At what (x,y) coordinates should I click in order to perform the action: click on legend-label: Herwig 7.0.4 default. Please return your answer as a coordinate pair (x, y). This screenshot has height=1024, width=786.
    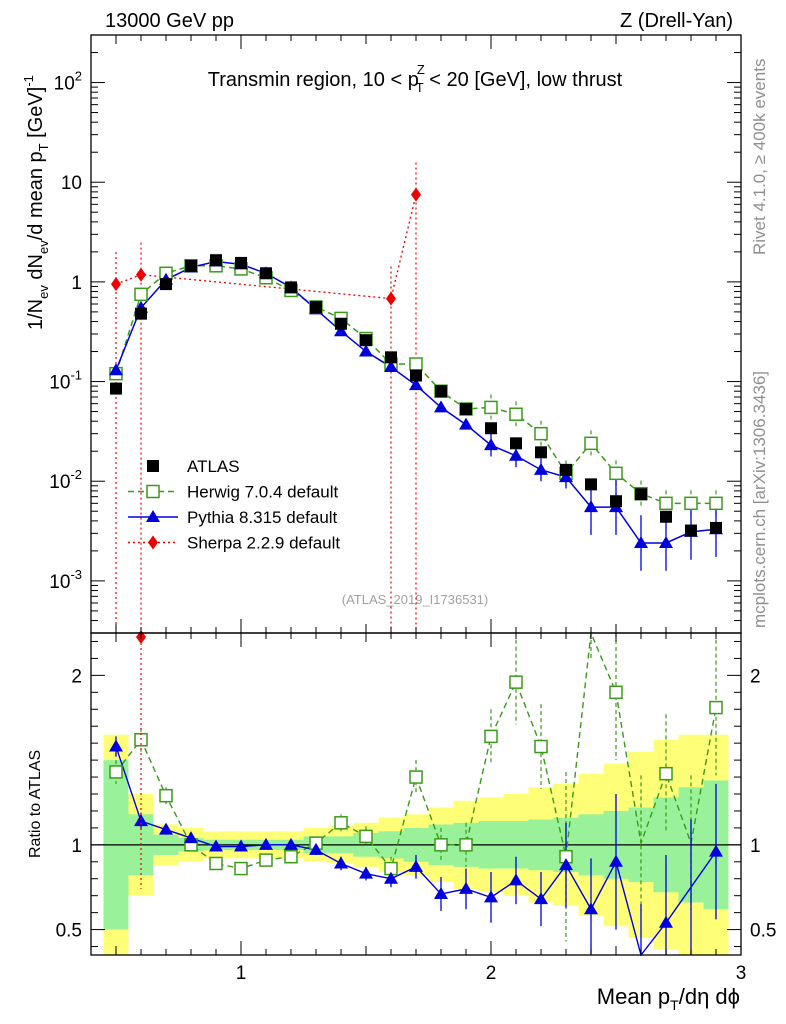
    Looking at the image, I should click on (262, 492).